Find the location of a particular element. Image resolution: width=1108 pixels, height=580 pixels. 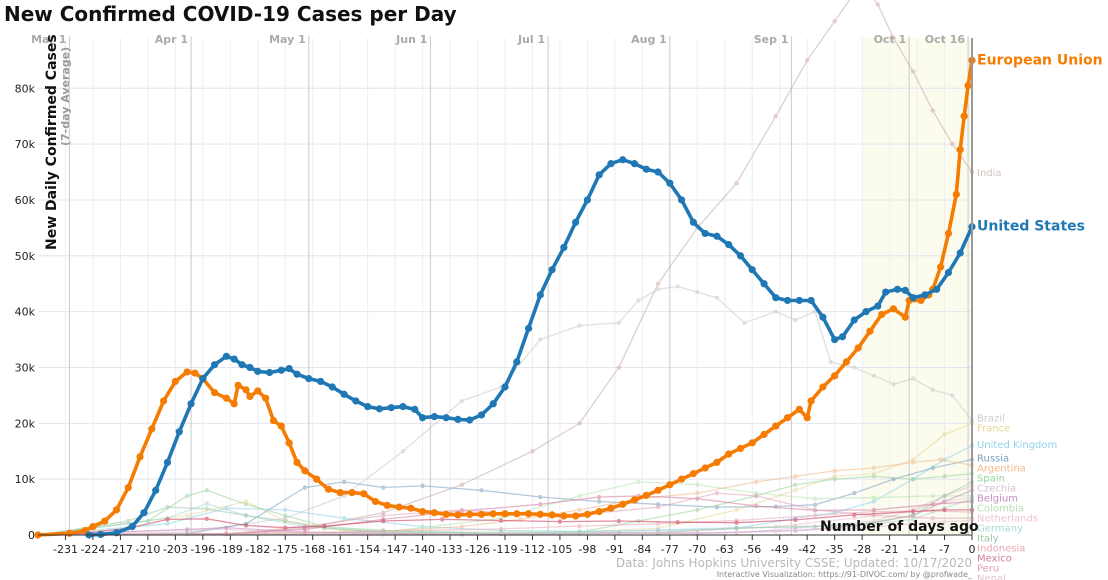

x-tick-label: -224 is located at coordinates (92, 549).